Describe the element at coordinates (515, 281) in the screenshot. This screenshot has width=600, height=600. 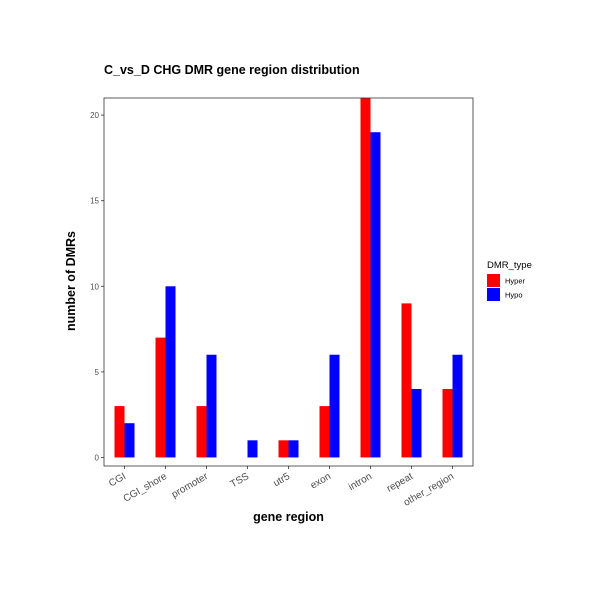
I see `legend-label-hyper: Hyper` at that location.